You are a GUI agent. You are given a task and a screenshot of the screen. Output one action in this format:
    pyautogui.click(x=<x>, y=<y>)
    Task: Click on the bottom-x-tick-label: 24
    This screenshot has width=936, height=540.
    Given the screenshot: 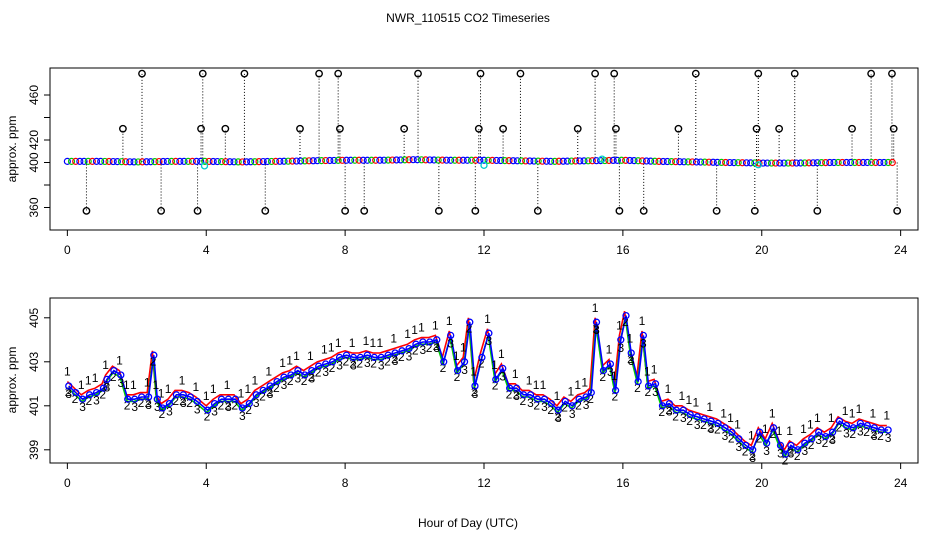 What is the action you would take?
    pyautogui.click(x=901, y=483)
    